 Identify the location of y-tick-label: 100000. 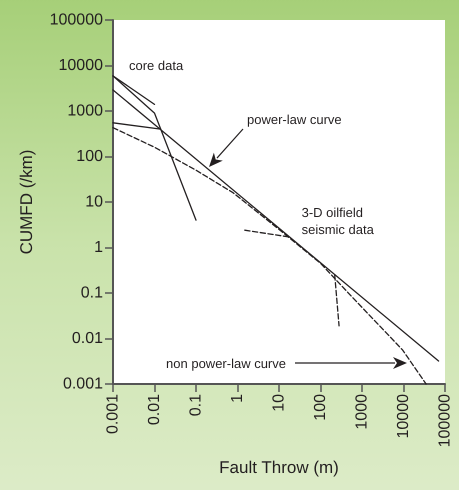
(77, 20).